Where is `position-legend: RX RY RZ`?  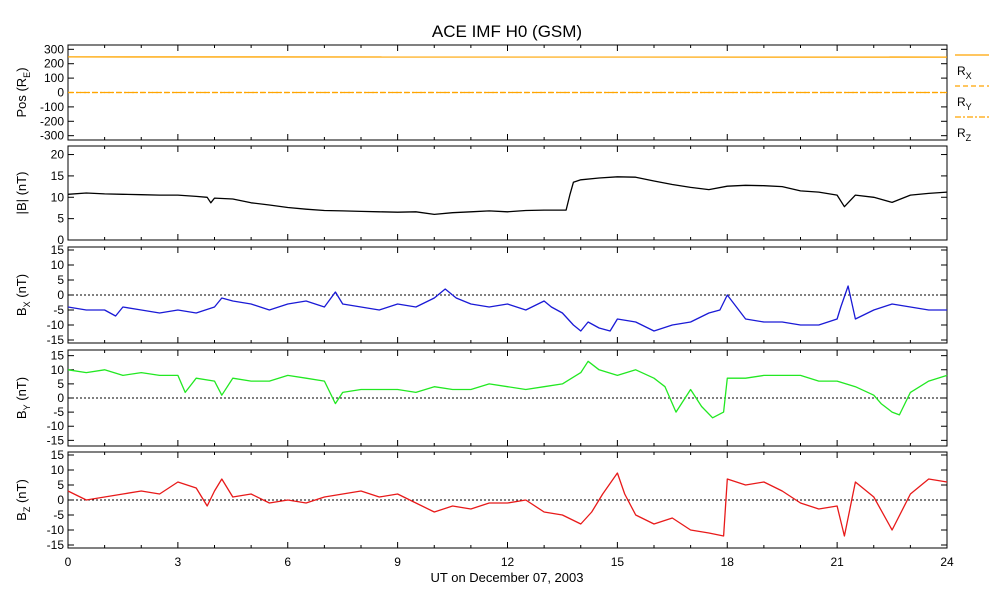 position-legend: RX RY RZ is located at coordinates (972, 98).